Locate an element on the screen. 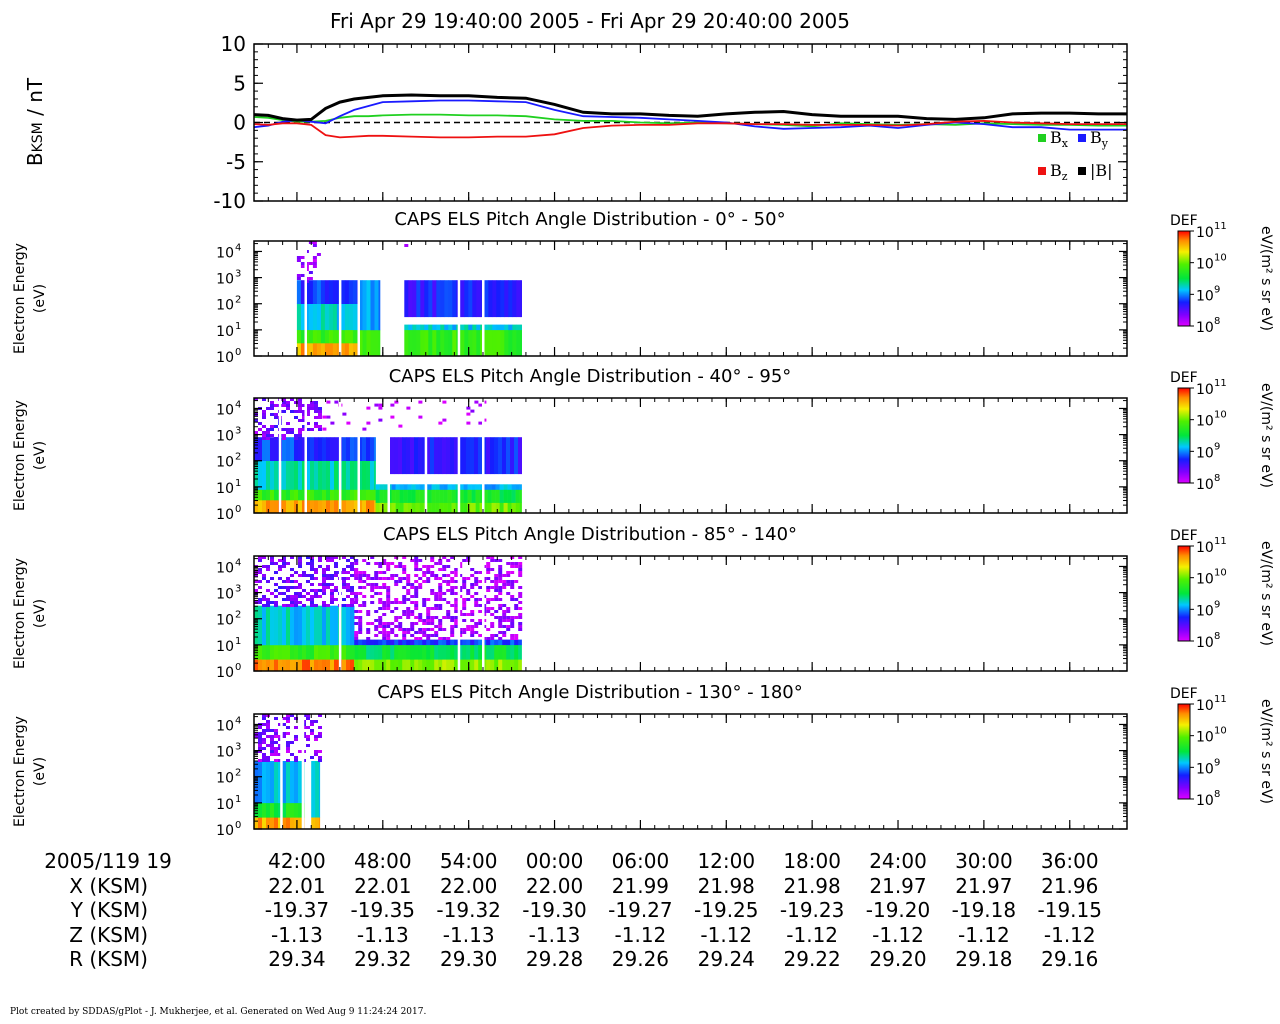 This screenshot has width=1280, height=1024. y-tick-label: -10 is located at coordinates (229, 201).